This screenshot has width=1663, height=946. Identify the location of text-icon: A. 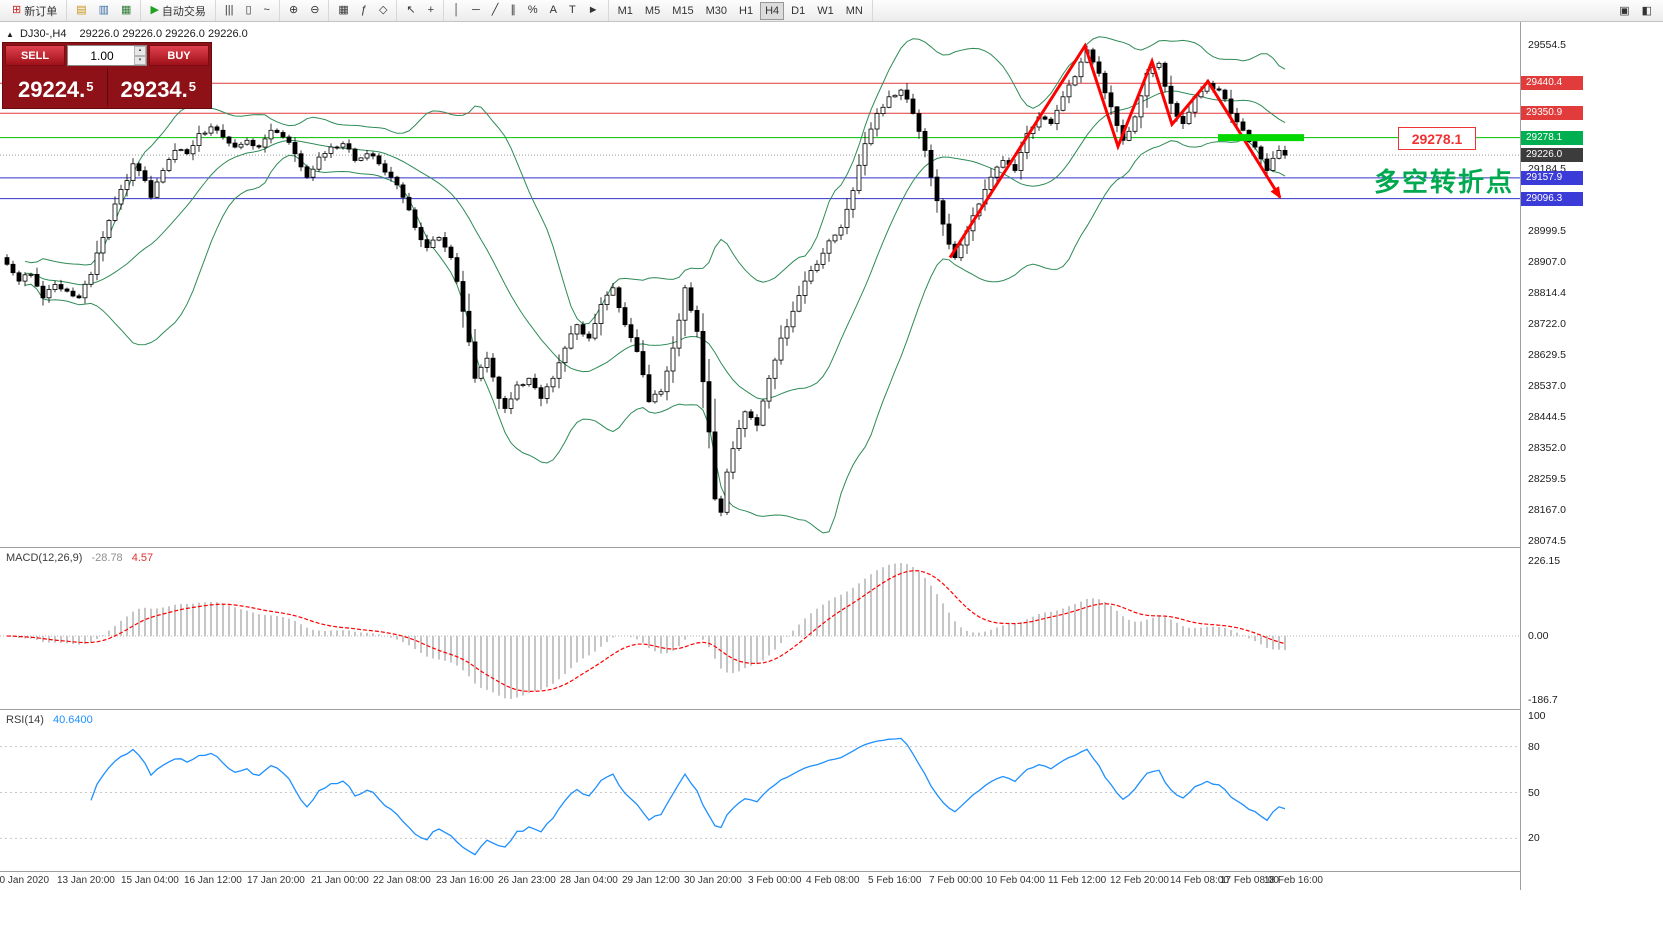
(553, 10).